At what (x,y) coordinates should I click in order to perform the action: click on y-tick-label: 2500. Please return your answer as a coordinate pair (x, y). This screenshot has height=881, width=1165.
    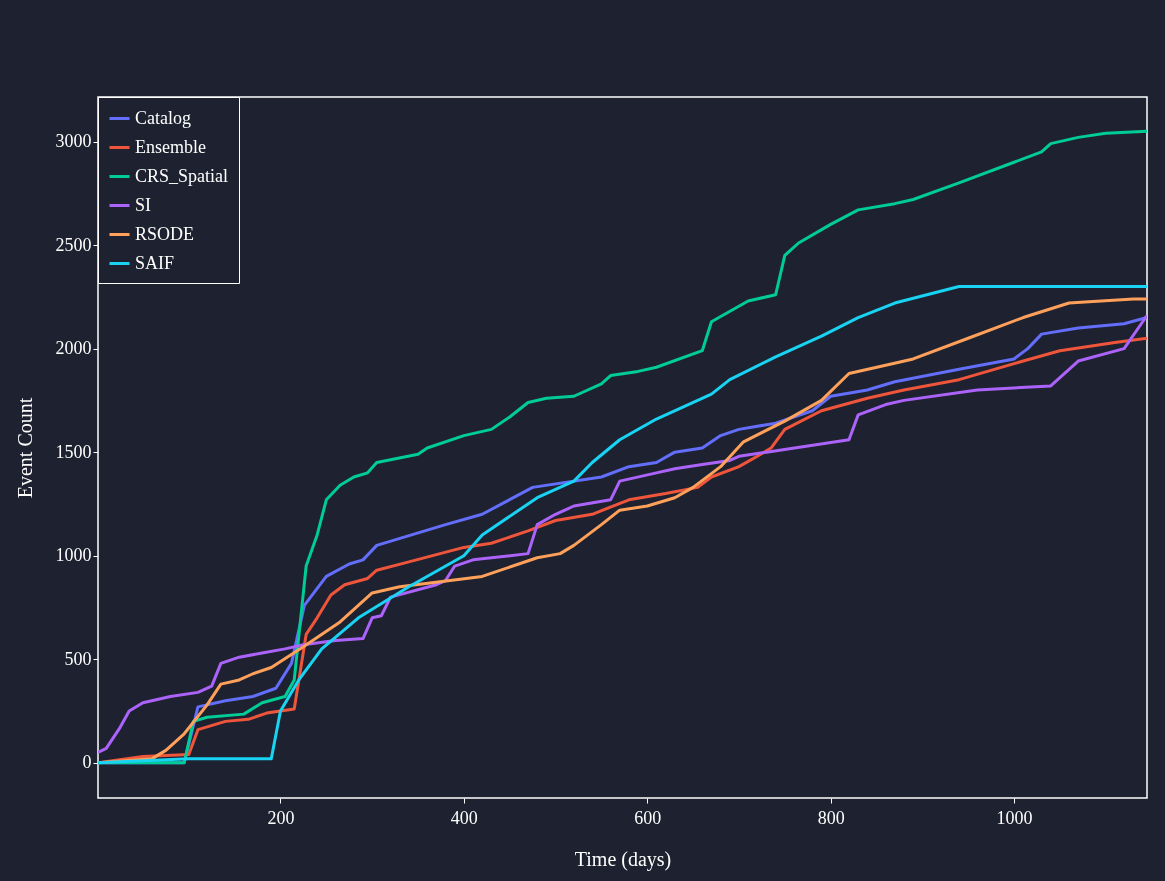
    Looking at the image, I should click on (73, 244).